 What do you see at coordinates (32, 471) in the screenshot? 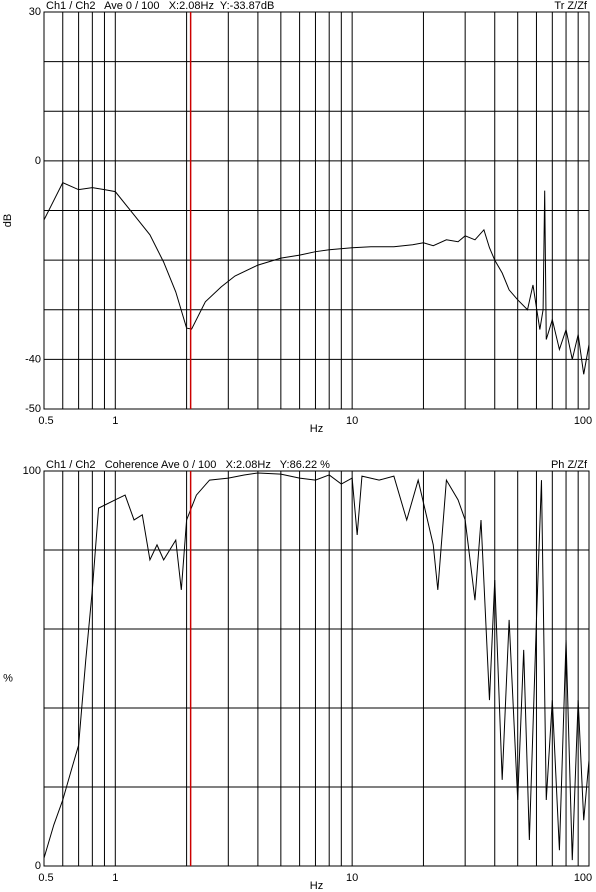
I see `y-tick-label: 100` at bounding box center [32, 471].